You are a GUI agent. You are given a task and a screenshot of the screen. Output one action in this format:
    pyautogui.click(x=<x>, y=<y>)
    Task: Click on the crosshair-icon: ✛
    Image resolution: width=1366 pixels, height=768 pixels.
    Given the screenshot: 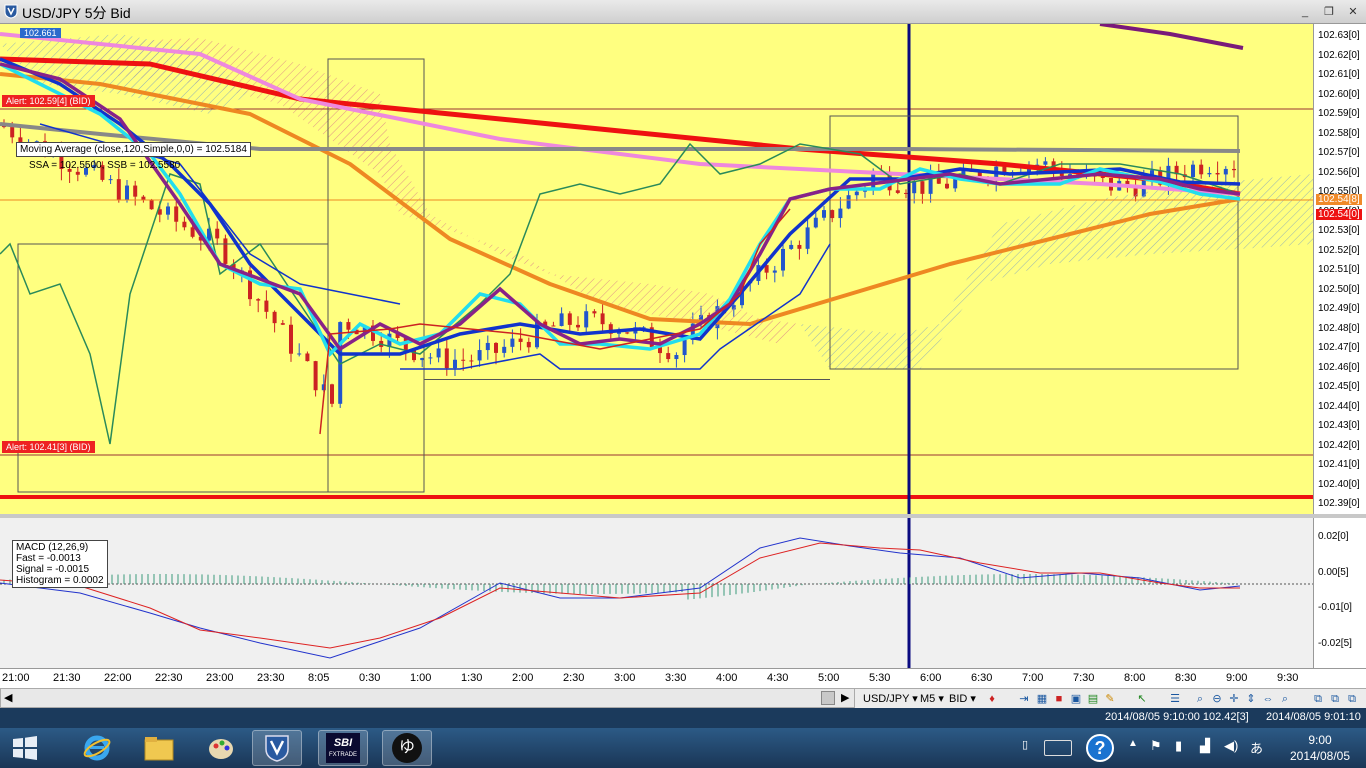 What is the action you would take?
    pyautogui.click(x=1234, y=699)
    